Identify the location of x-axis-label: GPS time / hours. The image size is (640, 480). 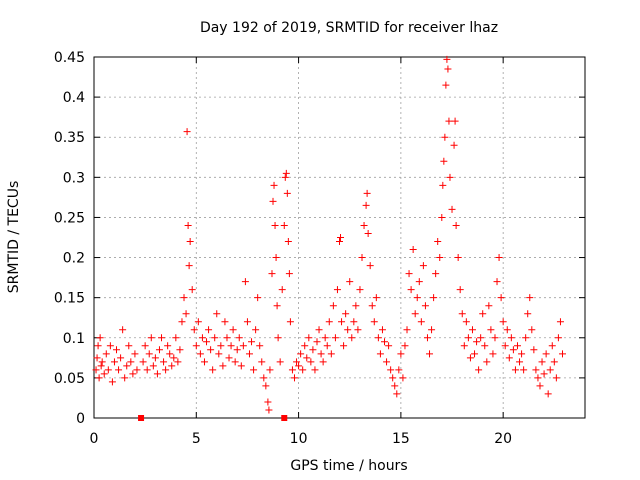
(348, 466).